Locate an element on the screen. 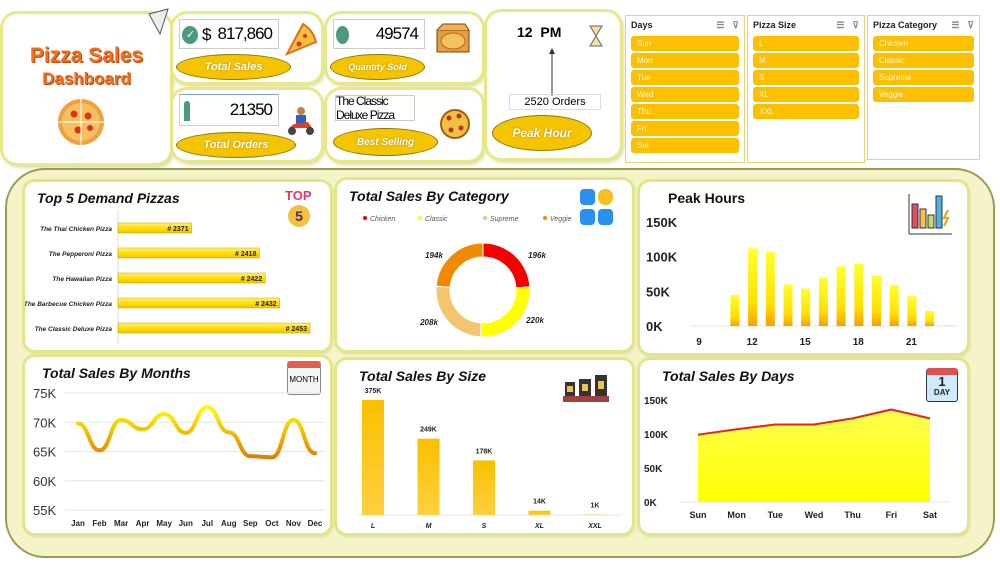  total-orders-value: 21350 is located at coordinates (251, 109).